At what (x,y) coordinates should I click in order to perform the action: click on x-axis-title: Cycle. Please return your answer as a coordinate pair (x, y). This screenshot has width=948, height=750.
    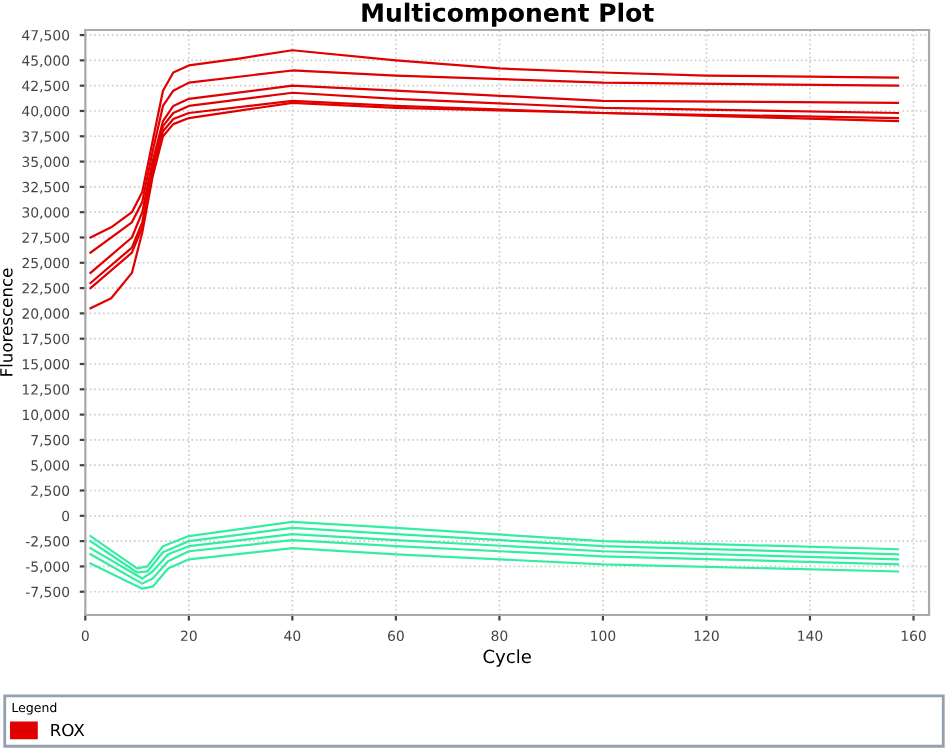
    Looking at the image, I should click on (507, 658).